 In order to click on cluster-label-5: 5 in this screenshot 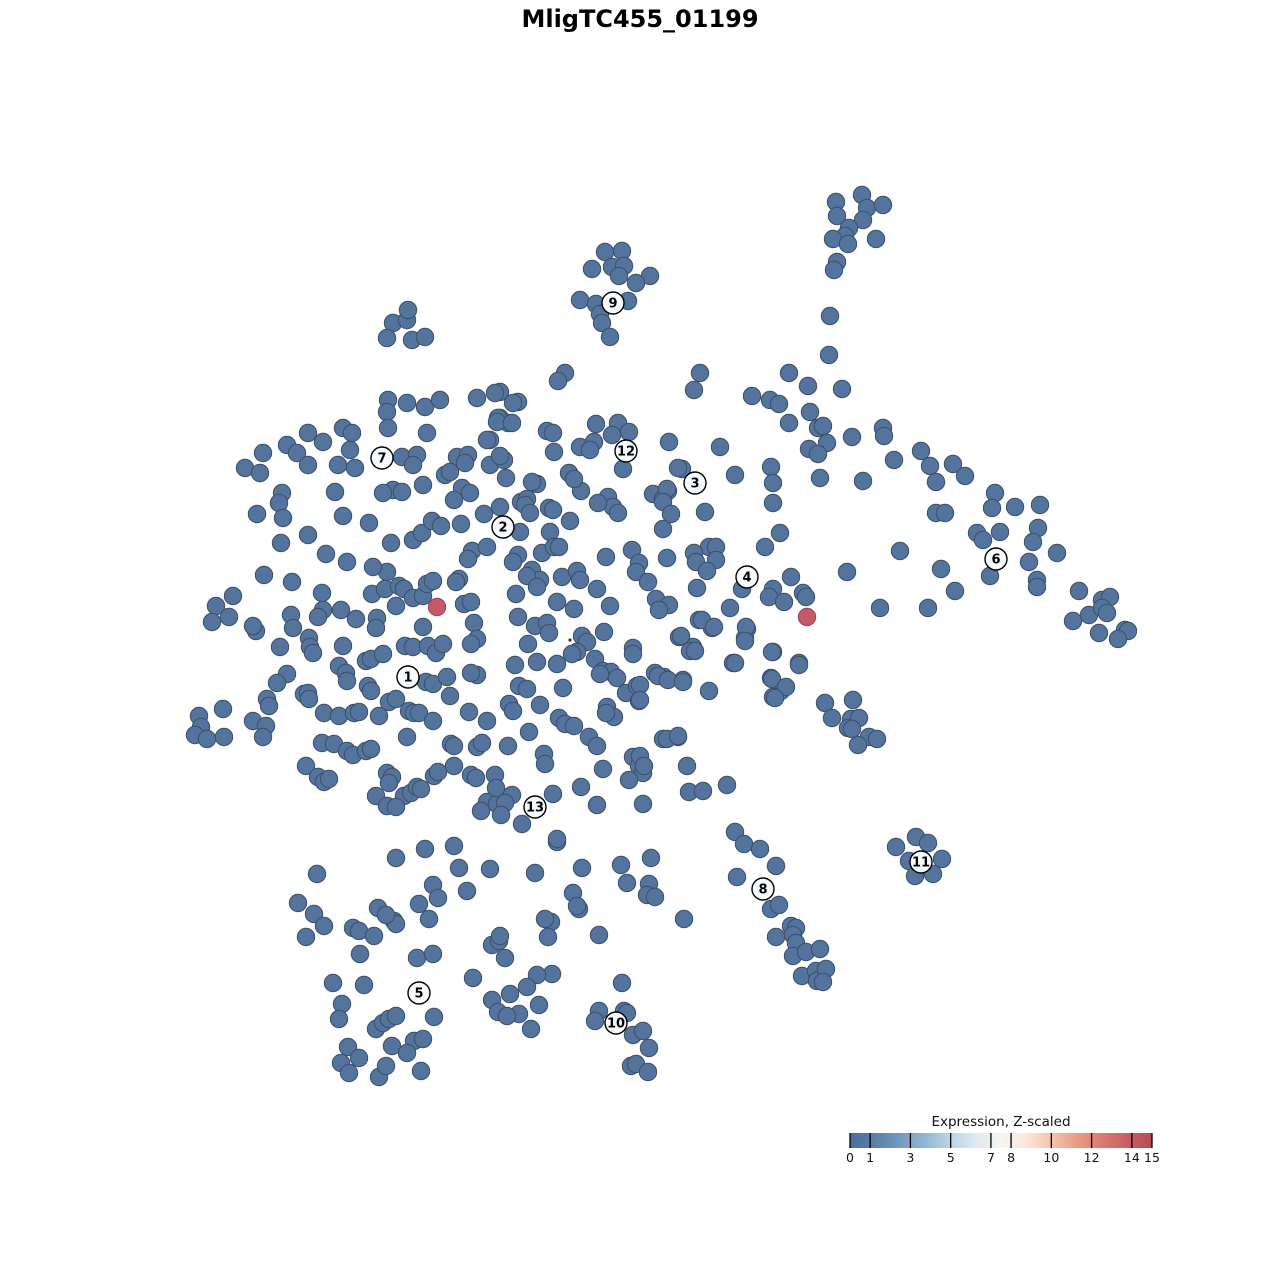, I will do `click(419, 993)`.